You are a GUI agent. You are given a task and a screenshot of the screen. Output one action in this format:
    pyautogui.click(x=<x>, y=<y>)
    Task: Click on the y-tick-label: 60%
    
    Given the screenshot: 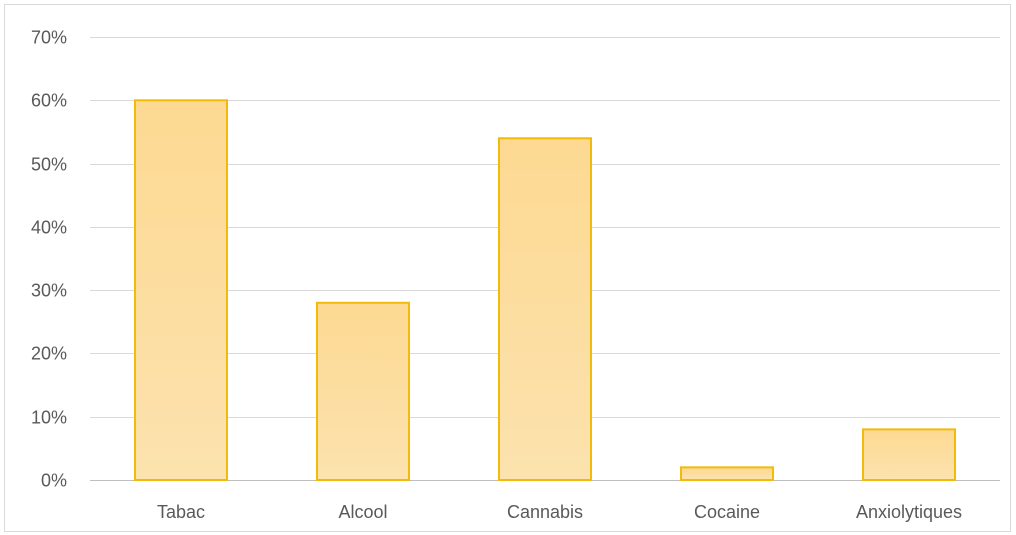 What is the action you would take?
    pyautogui.click(x=49, y=101)
    